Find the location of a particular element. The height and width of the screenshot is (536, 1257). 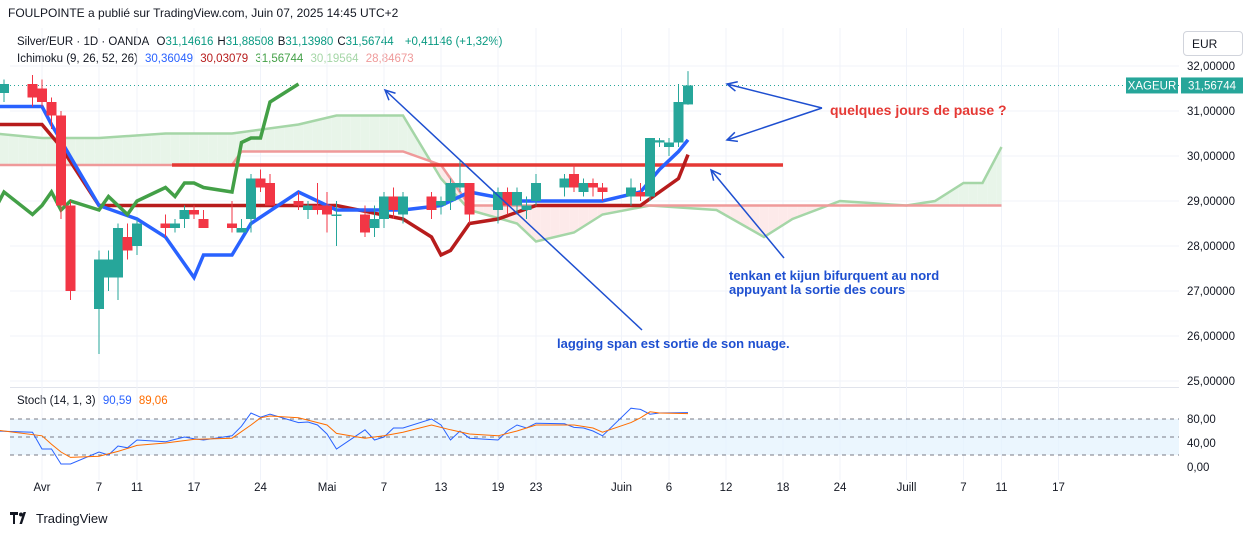

x-tick-label: 24 is located at coordinates (840, 488).